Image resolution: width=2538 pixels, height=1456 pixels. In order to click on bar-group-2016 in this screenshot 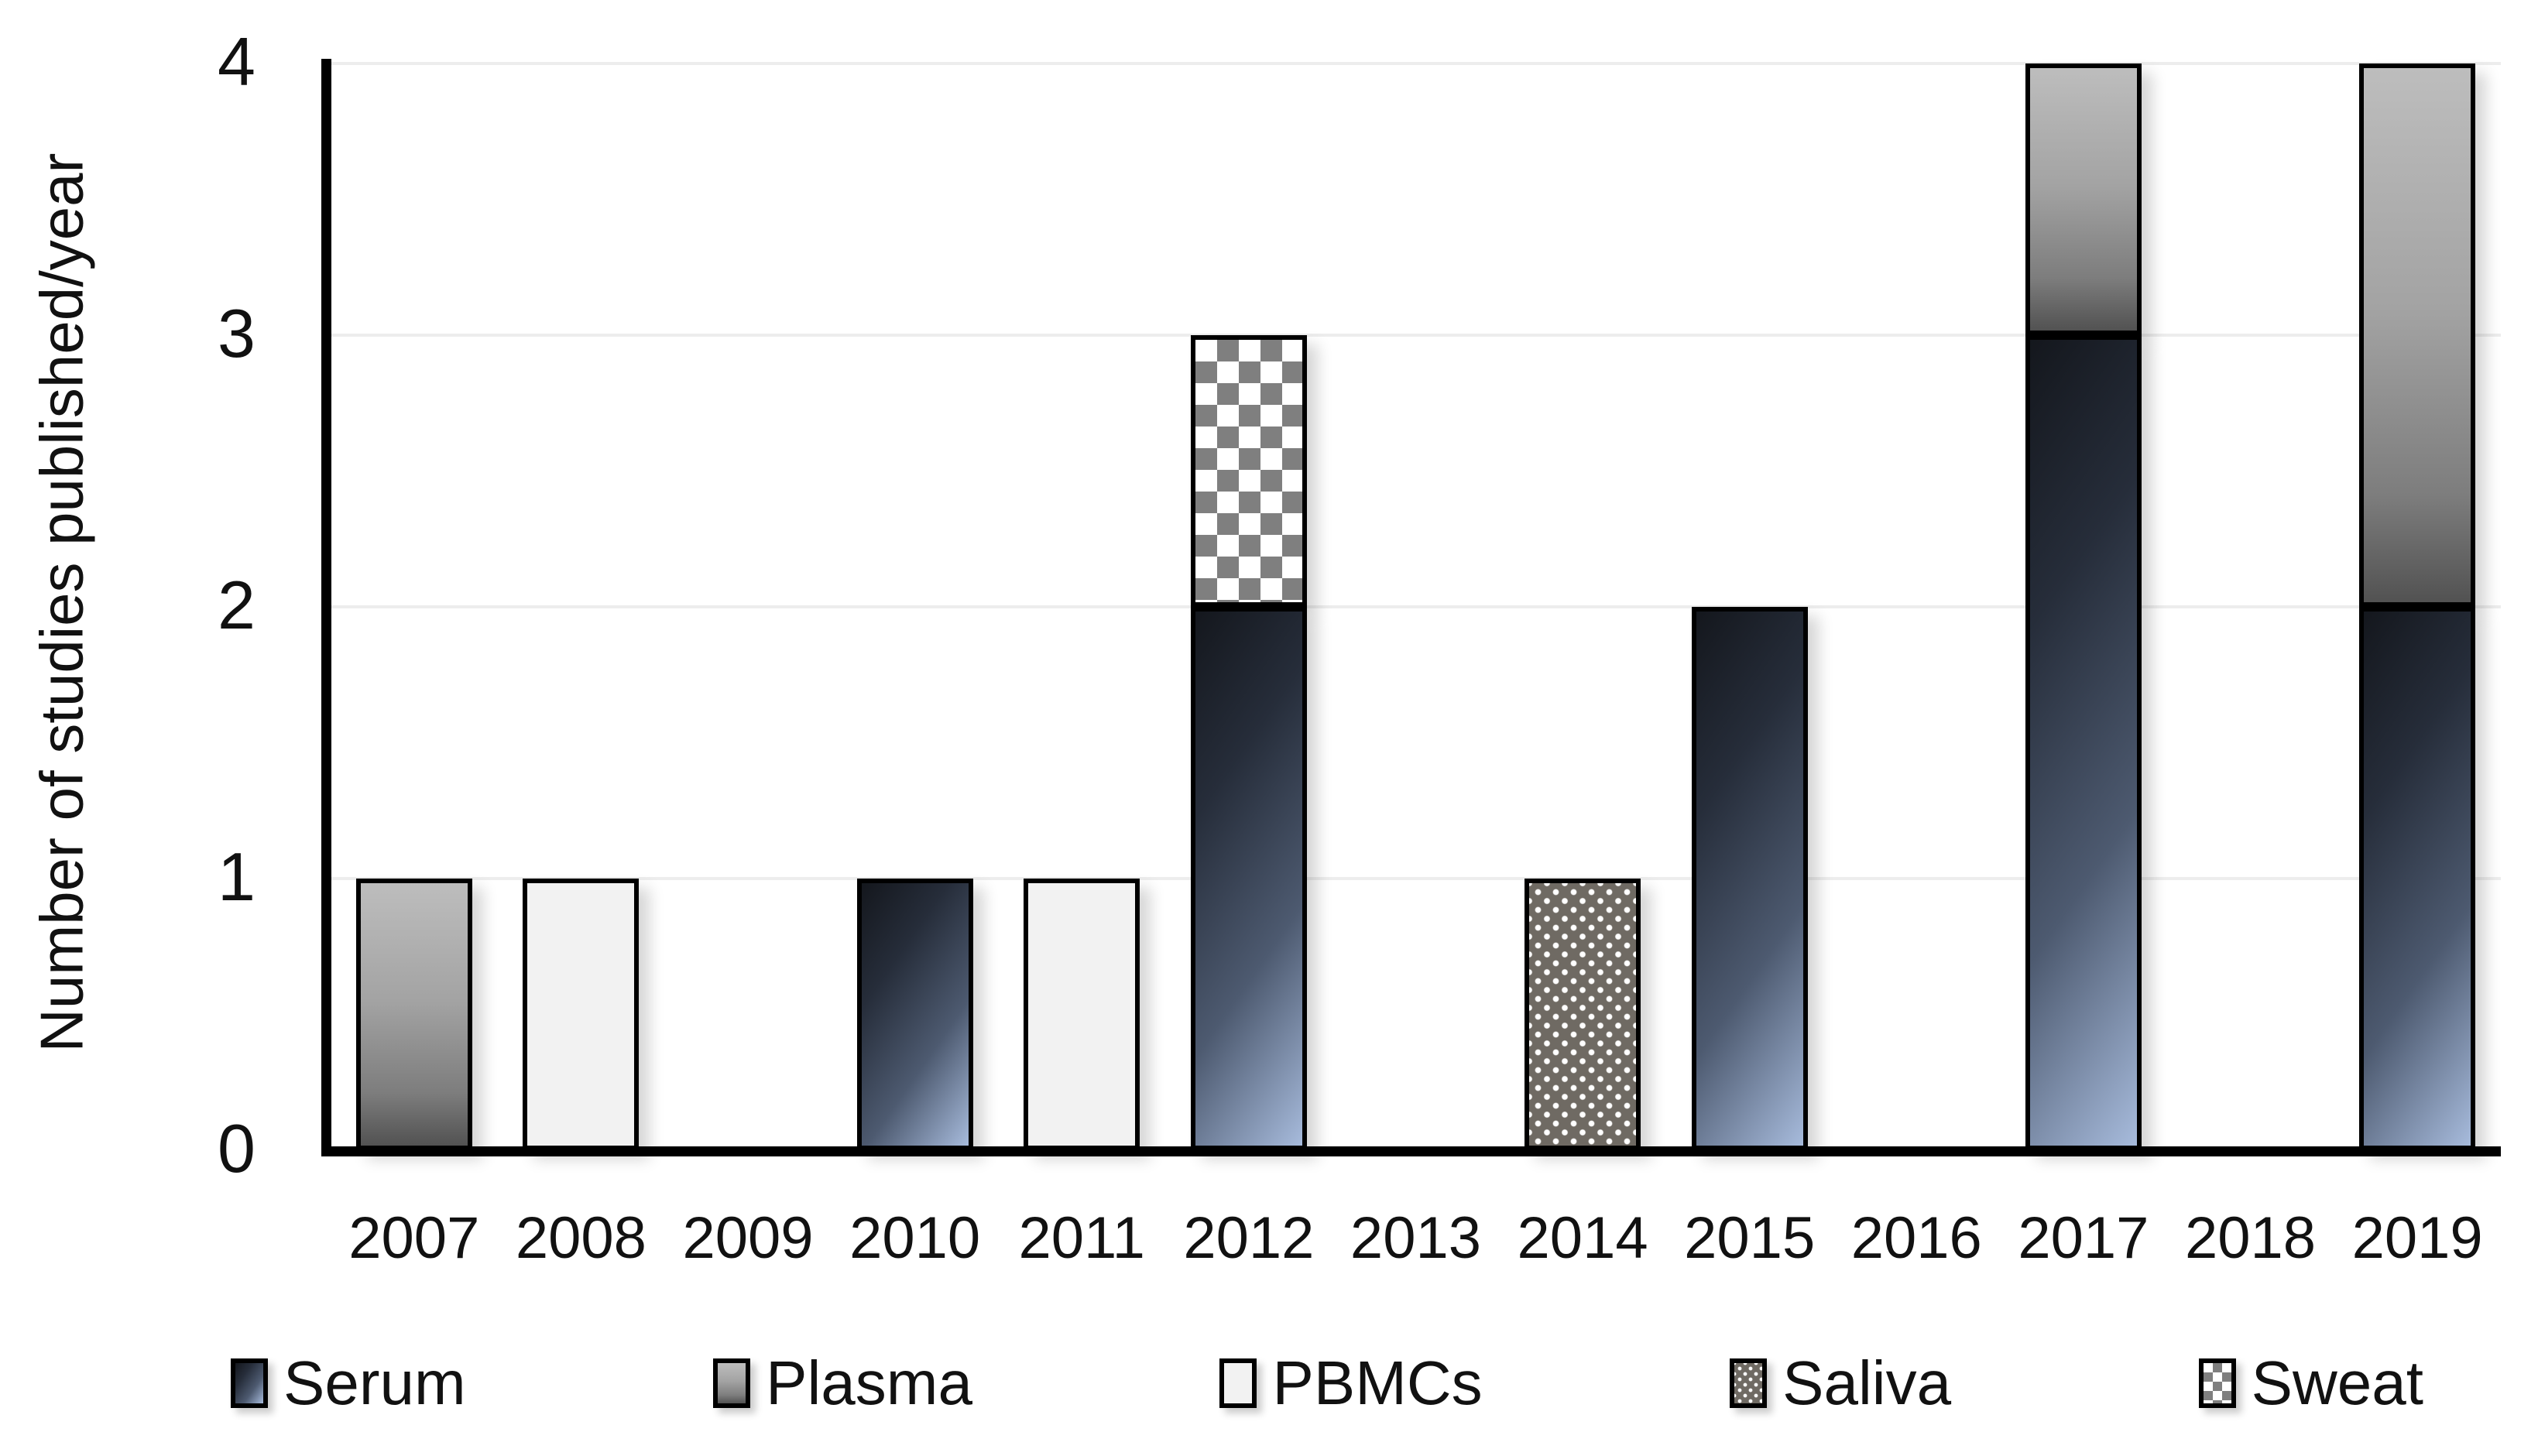, I will do `click(1916, 607)`.